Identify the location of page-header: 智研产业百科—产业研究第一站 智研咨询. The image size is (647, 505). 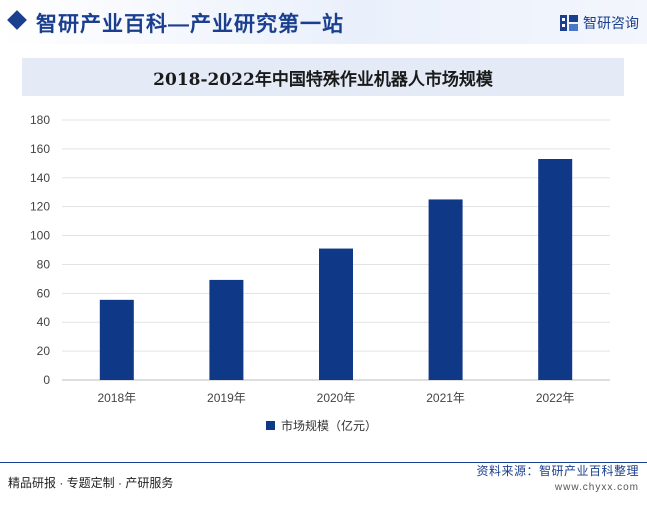
(323, 22).